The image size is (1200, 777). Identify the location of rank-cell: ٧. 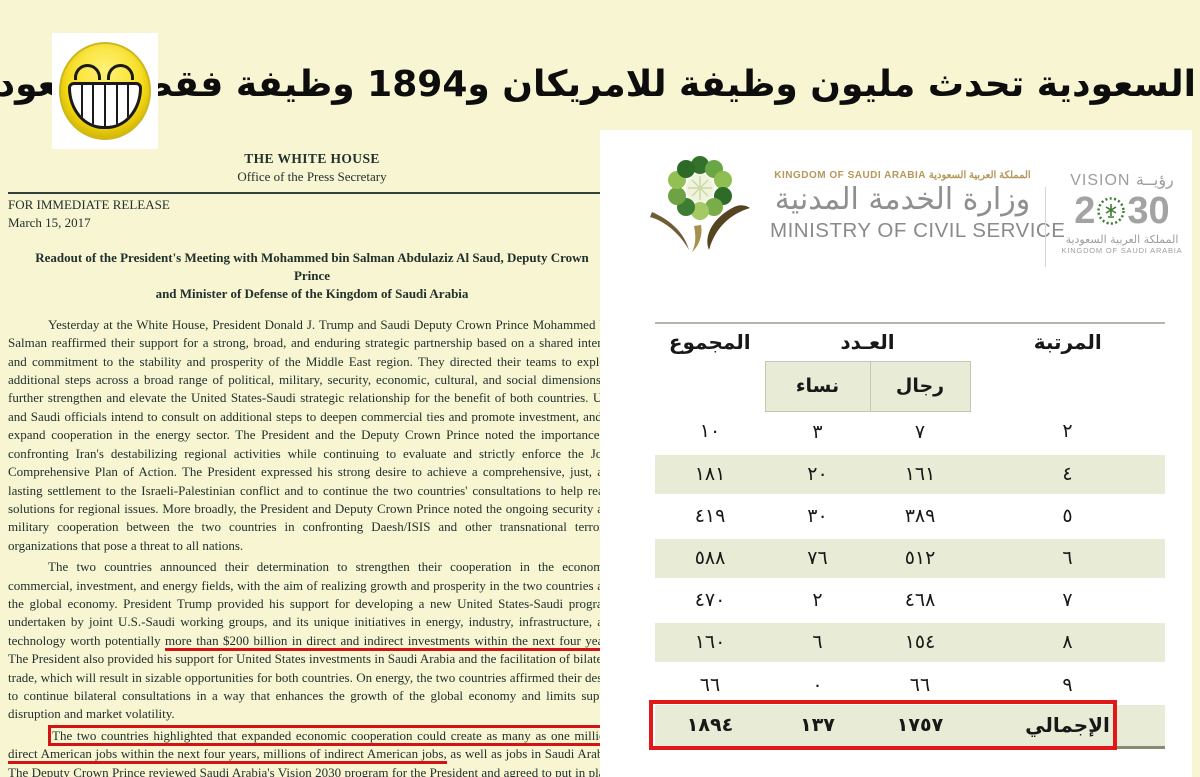
(1067, 600).